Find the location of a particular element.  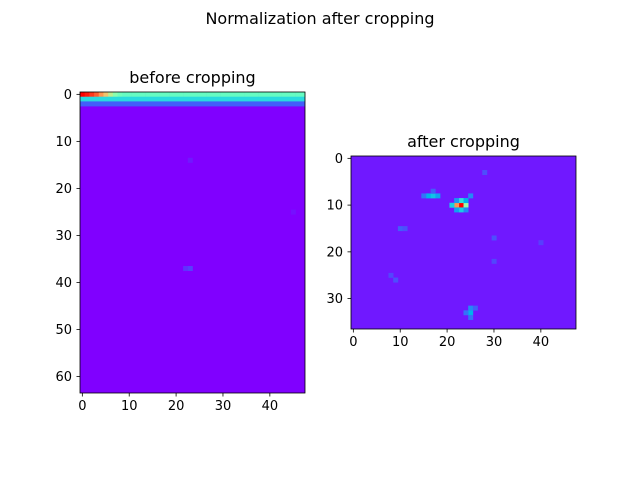

y-tick-label: 20 is located at coordinates (334, 252).